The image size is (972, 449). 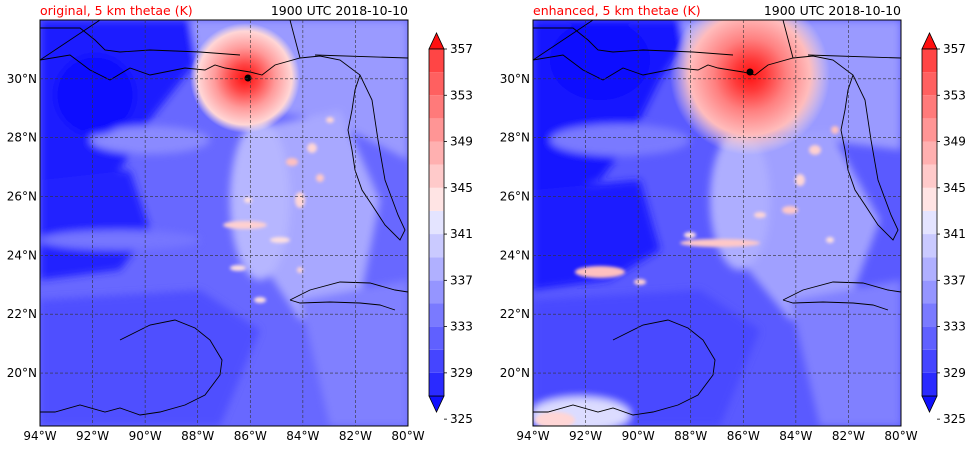 I want to click on colorbar-tick-label-original: 353, so click(x=461, y=95).